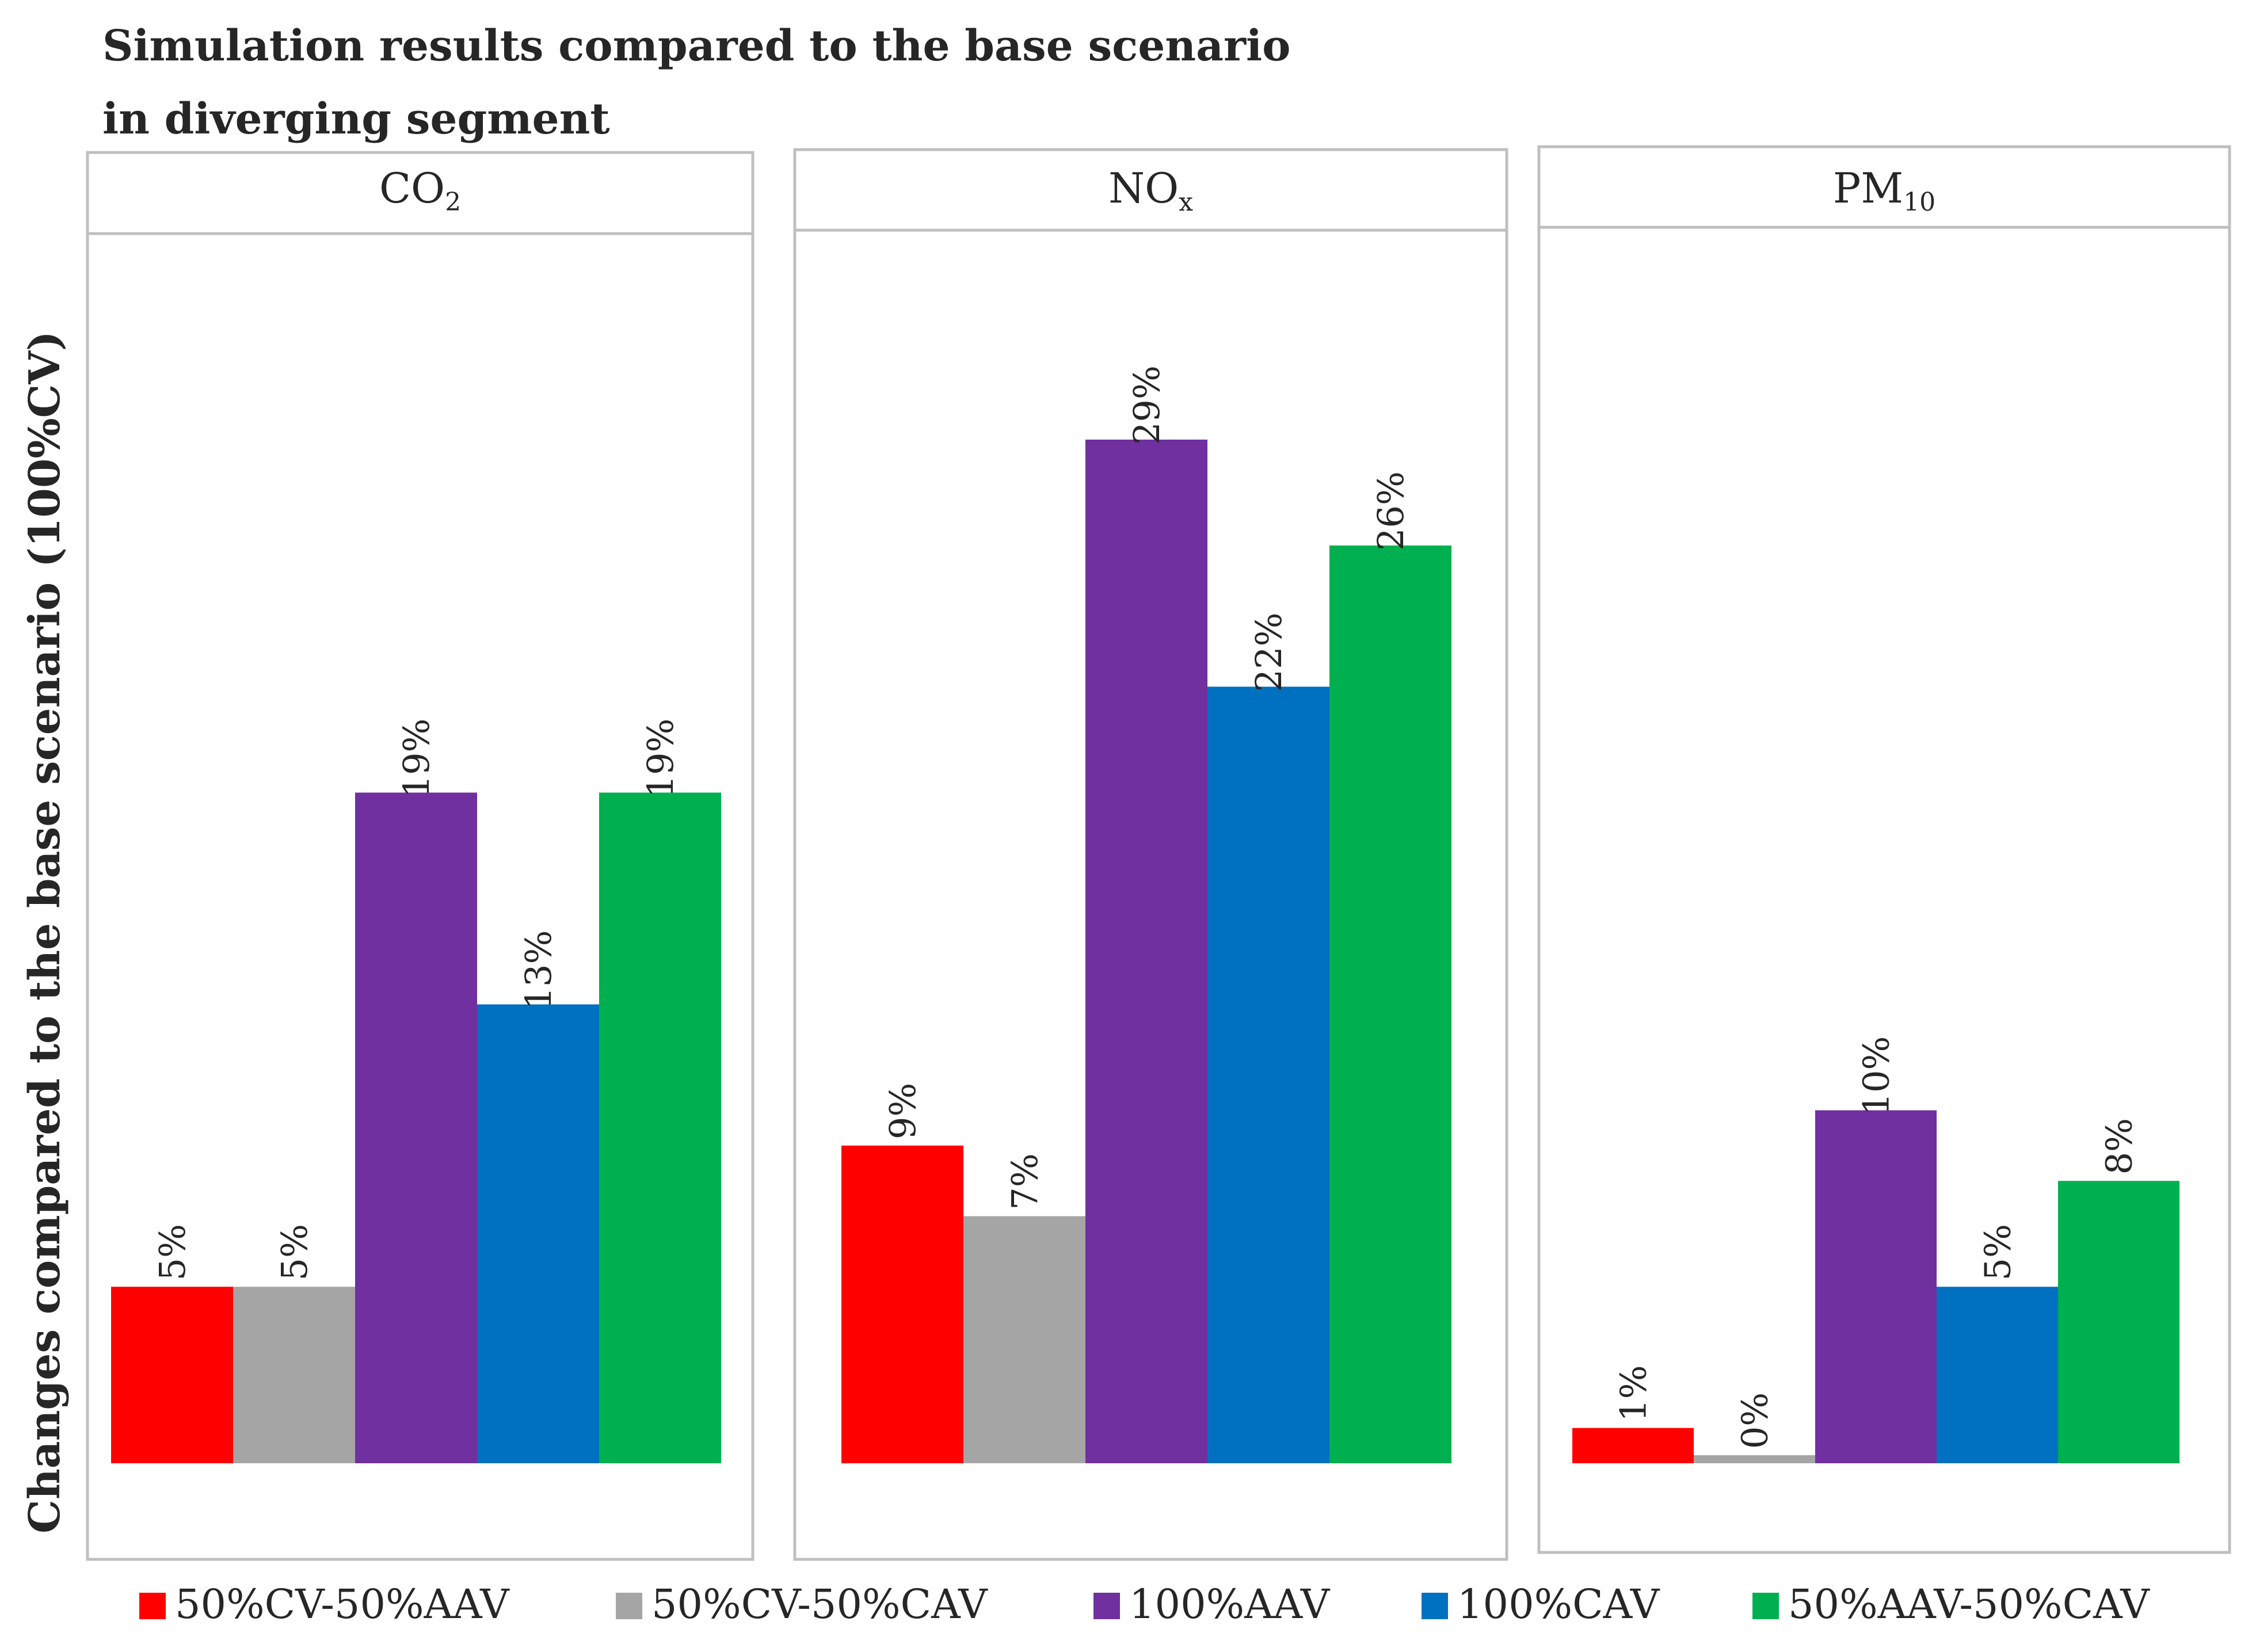 This screenshot has width=2252, height=1652. What do you see at coordinates (1997, 1375) in the screenshot?
I see `bar-PM10-100%CAV` at bounding box center [1997, 1375].